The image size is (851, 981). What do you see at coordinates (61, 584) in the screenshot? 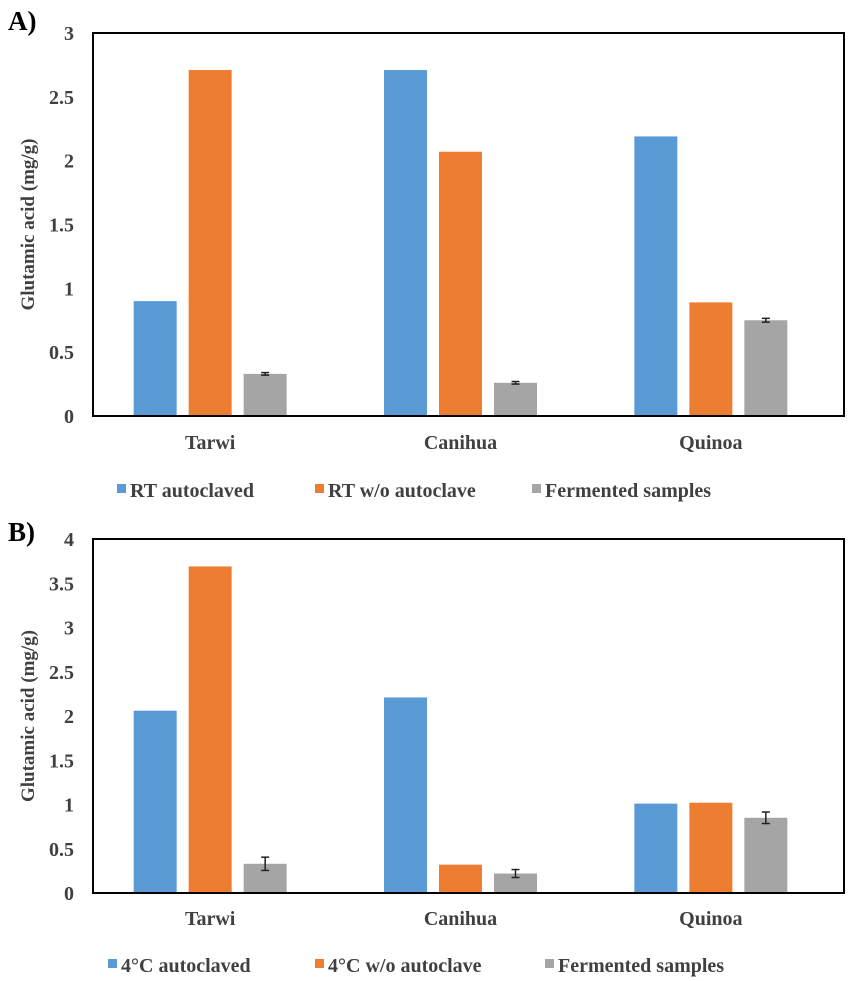
I see `y-tick-label: 3.5` at bounding box center [61, 584].